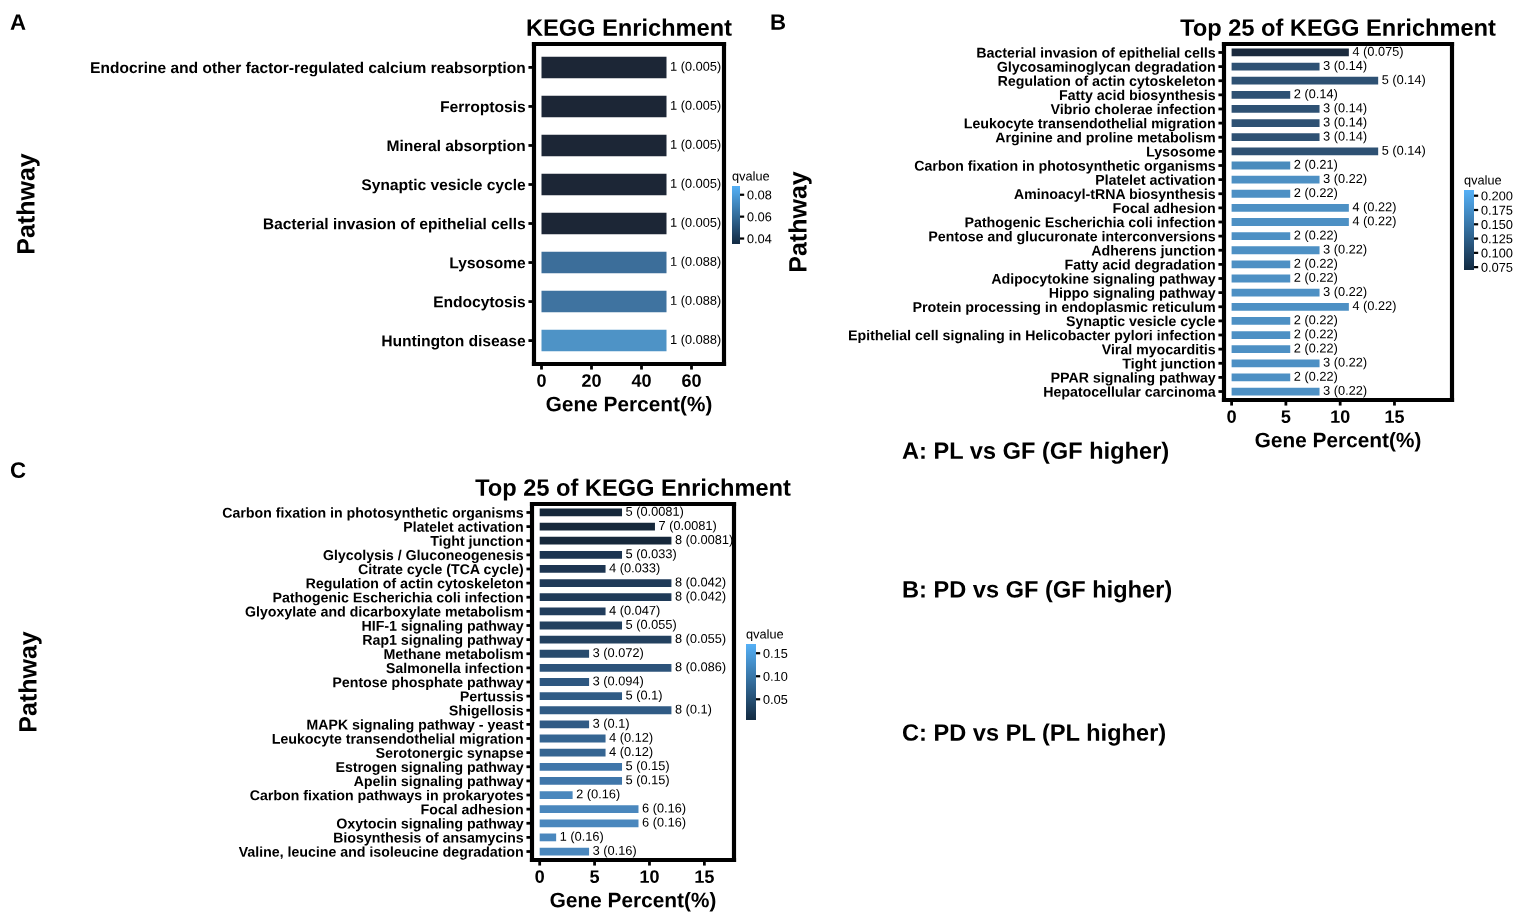  Describe the element at coordinates (1033, 734) in the screenshot. I see `text: C: PD vs PL (PL higher)` at that location.